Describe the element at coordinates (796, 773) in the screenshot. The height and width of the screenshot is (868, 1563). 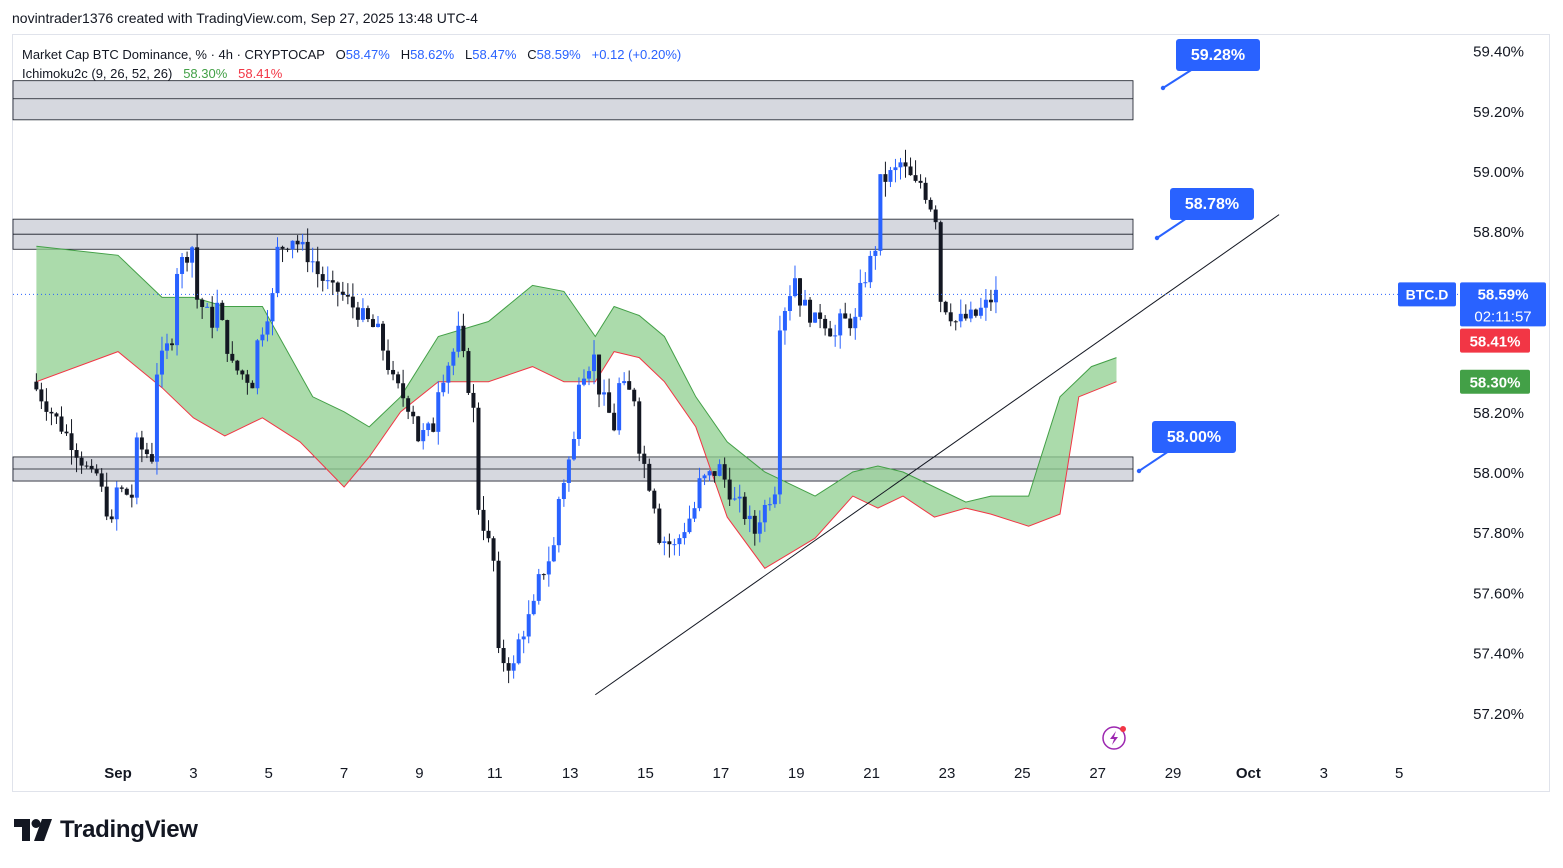
I see `x-tick-label: 19` at that location.